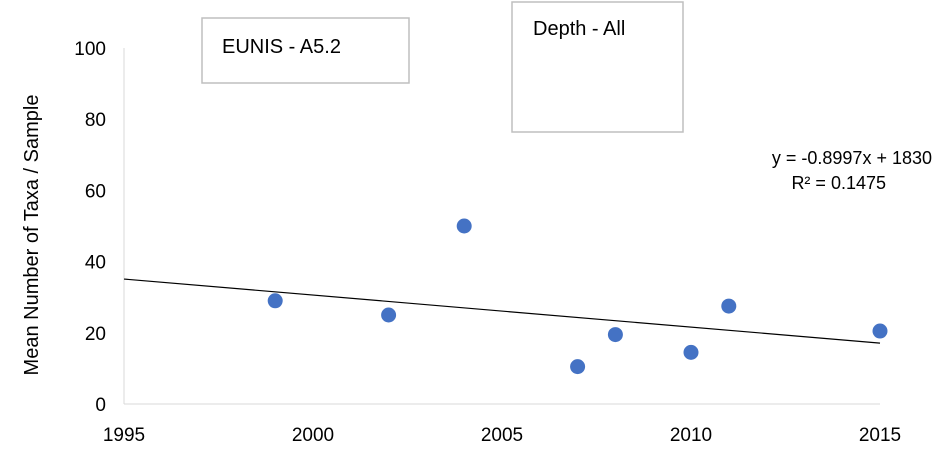 The width and height of the screenshot is (936, 450). I want to click on x-tick-label: 2010, so click(691, 435).